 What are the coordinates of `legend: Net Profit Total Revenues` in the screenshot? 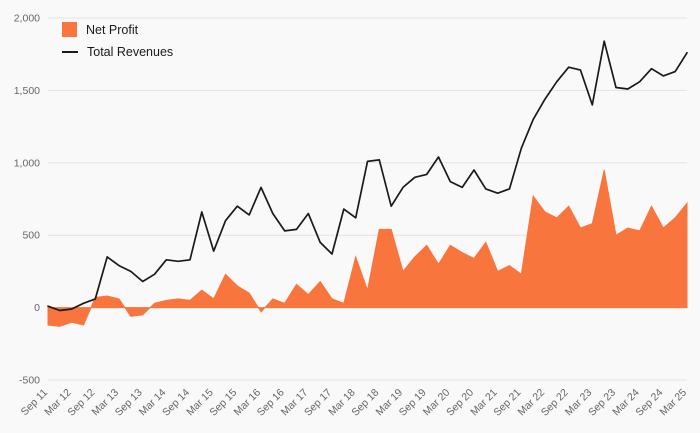 It's located at (117, 40).